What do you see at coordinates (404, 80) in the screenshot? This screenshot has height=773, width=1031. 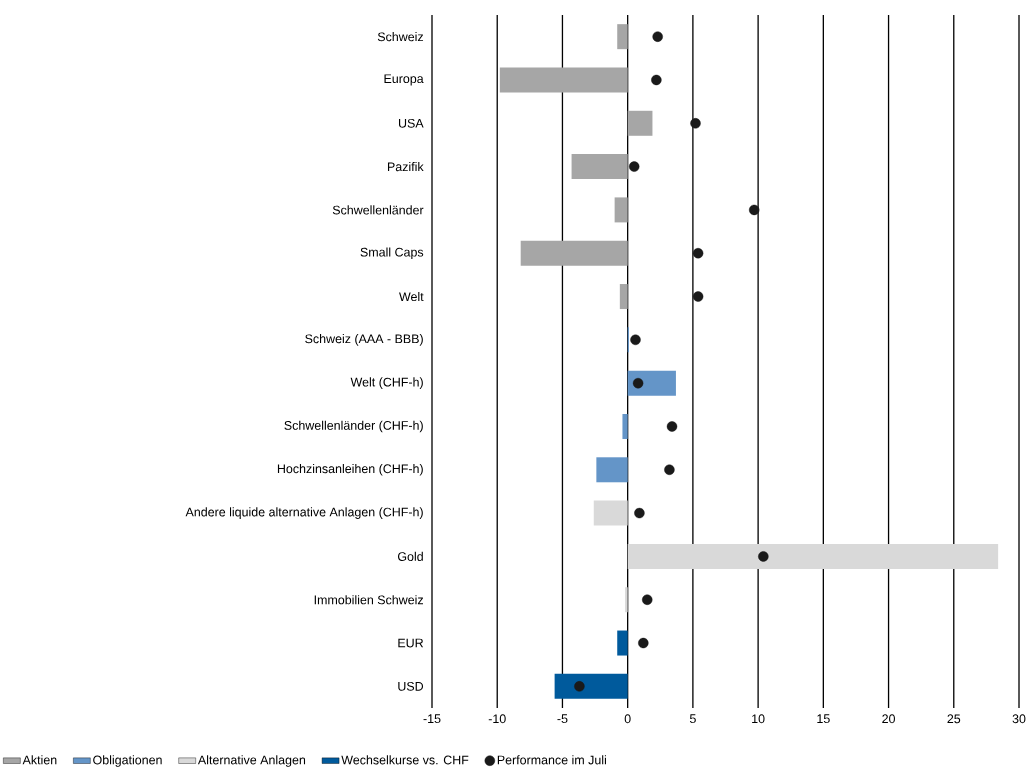 I see `y-tick-label: Europa` at bounding box center [404, 80].